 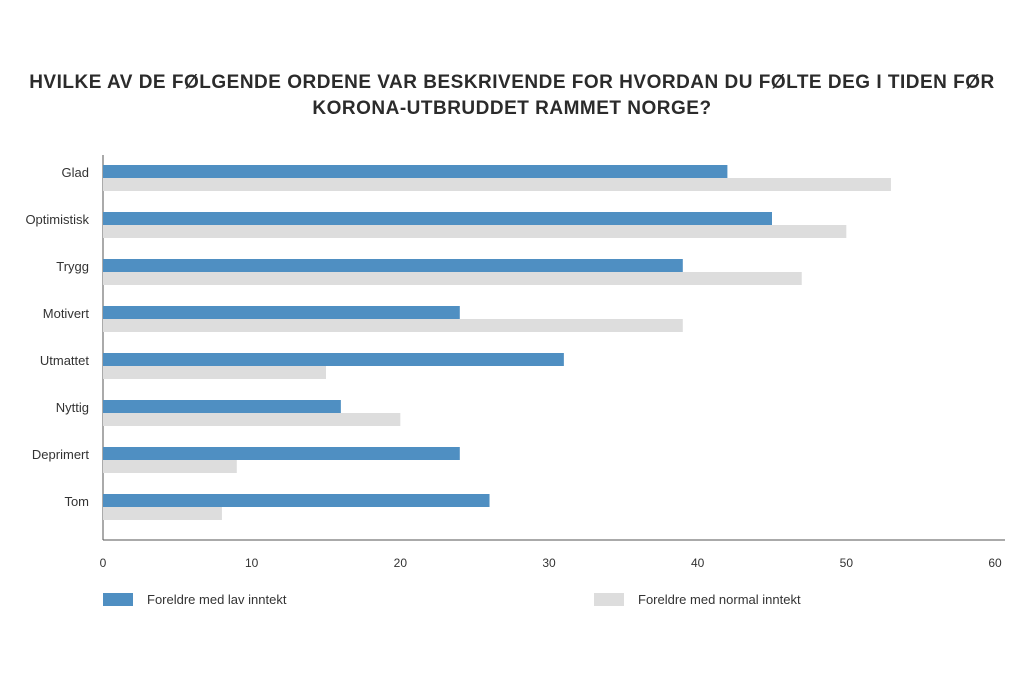 I want to click on x-tick-label-30: 30, so click(x=549, y=563).